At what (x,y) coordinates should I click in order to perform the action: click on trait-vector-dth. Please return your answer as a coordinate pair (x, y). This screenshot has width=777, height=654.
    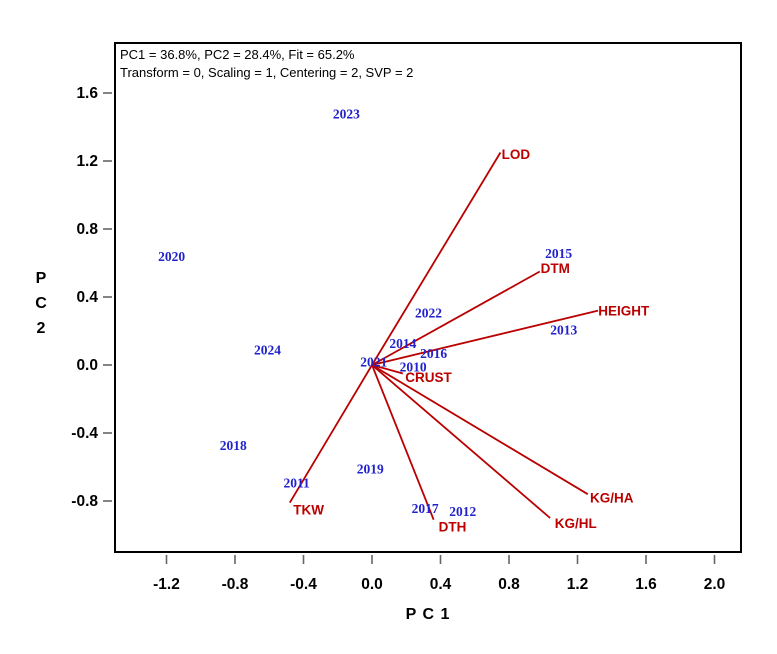
    Looking at the image, I should click on (403, 442).